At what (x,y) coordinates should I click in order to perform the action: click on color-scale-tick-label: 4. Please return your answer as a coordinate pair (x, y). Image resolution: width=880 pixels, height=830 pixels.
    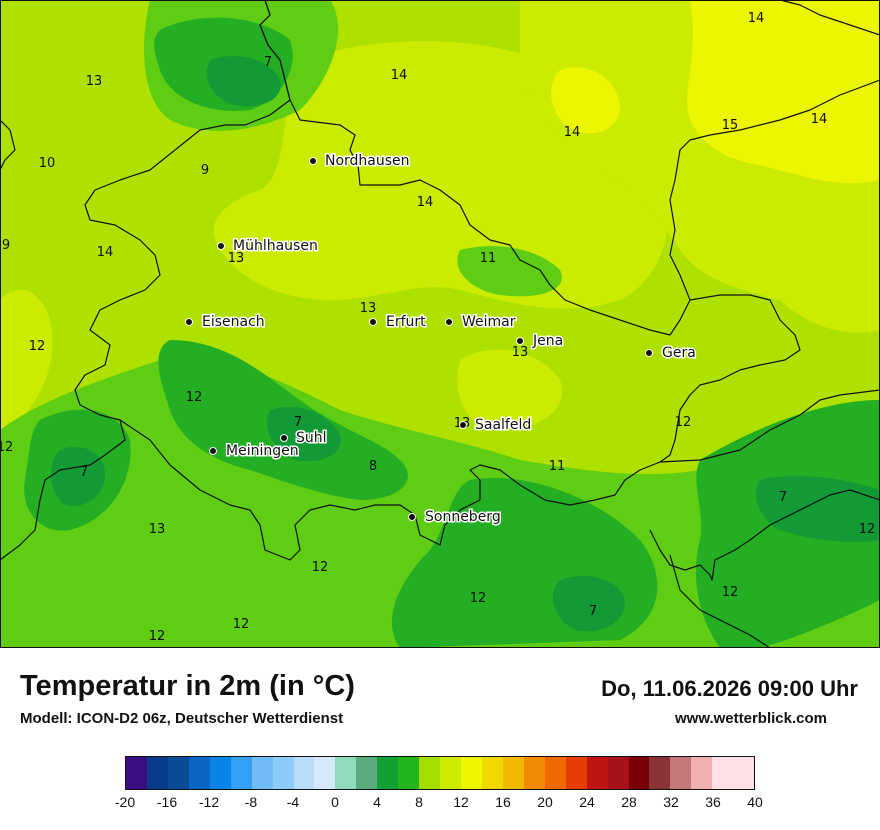
    Looking at the image, I should click on (377, 802).